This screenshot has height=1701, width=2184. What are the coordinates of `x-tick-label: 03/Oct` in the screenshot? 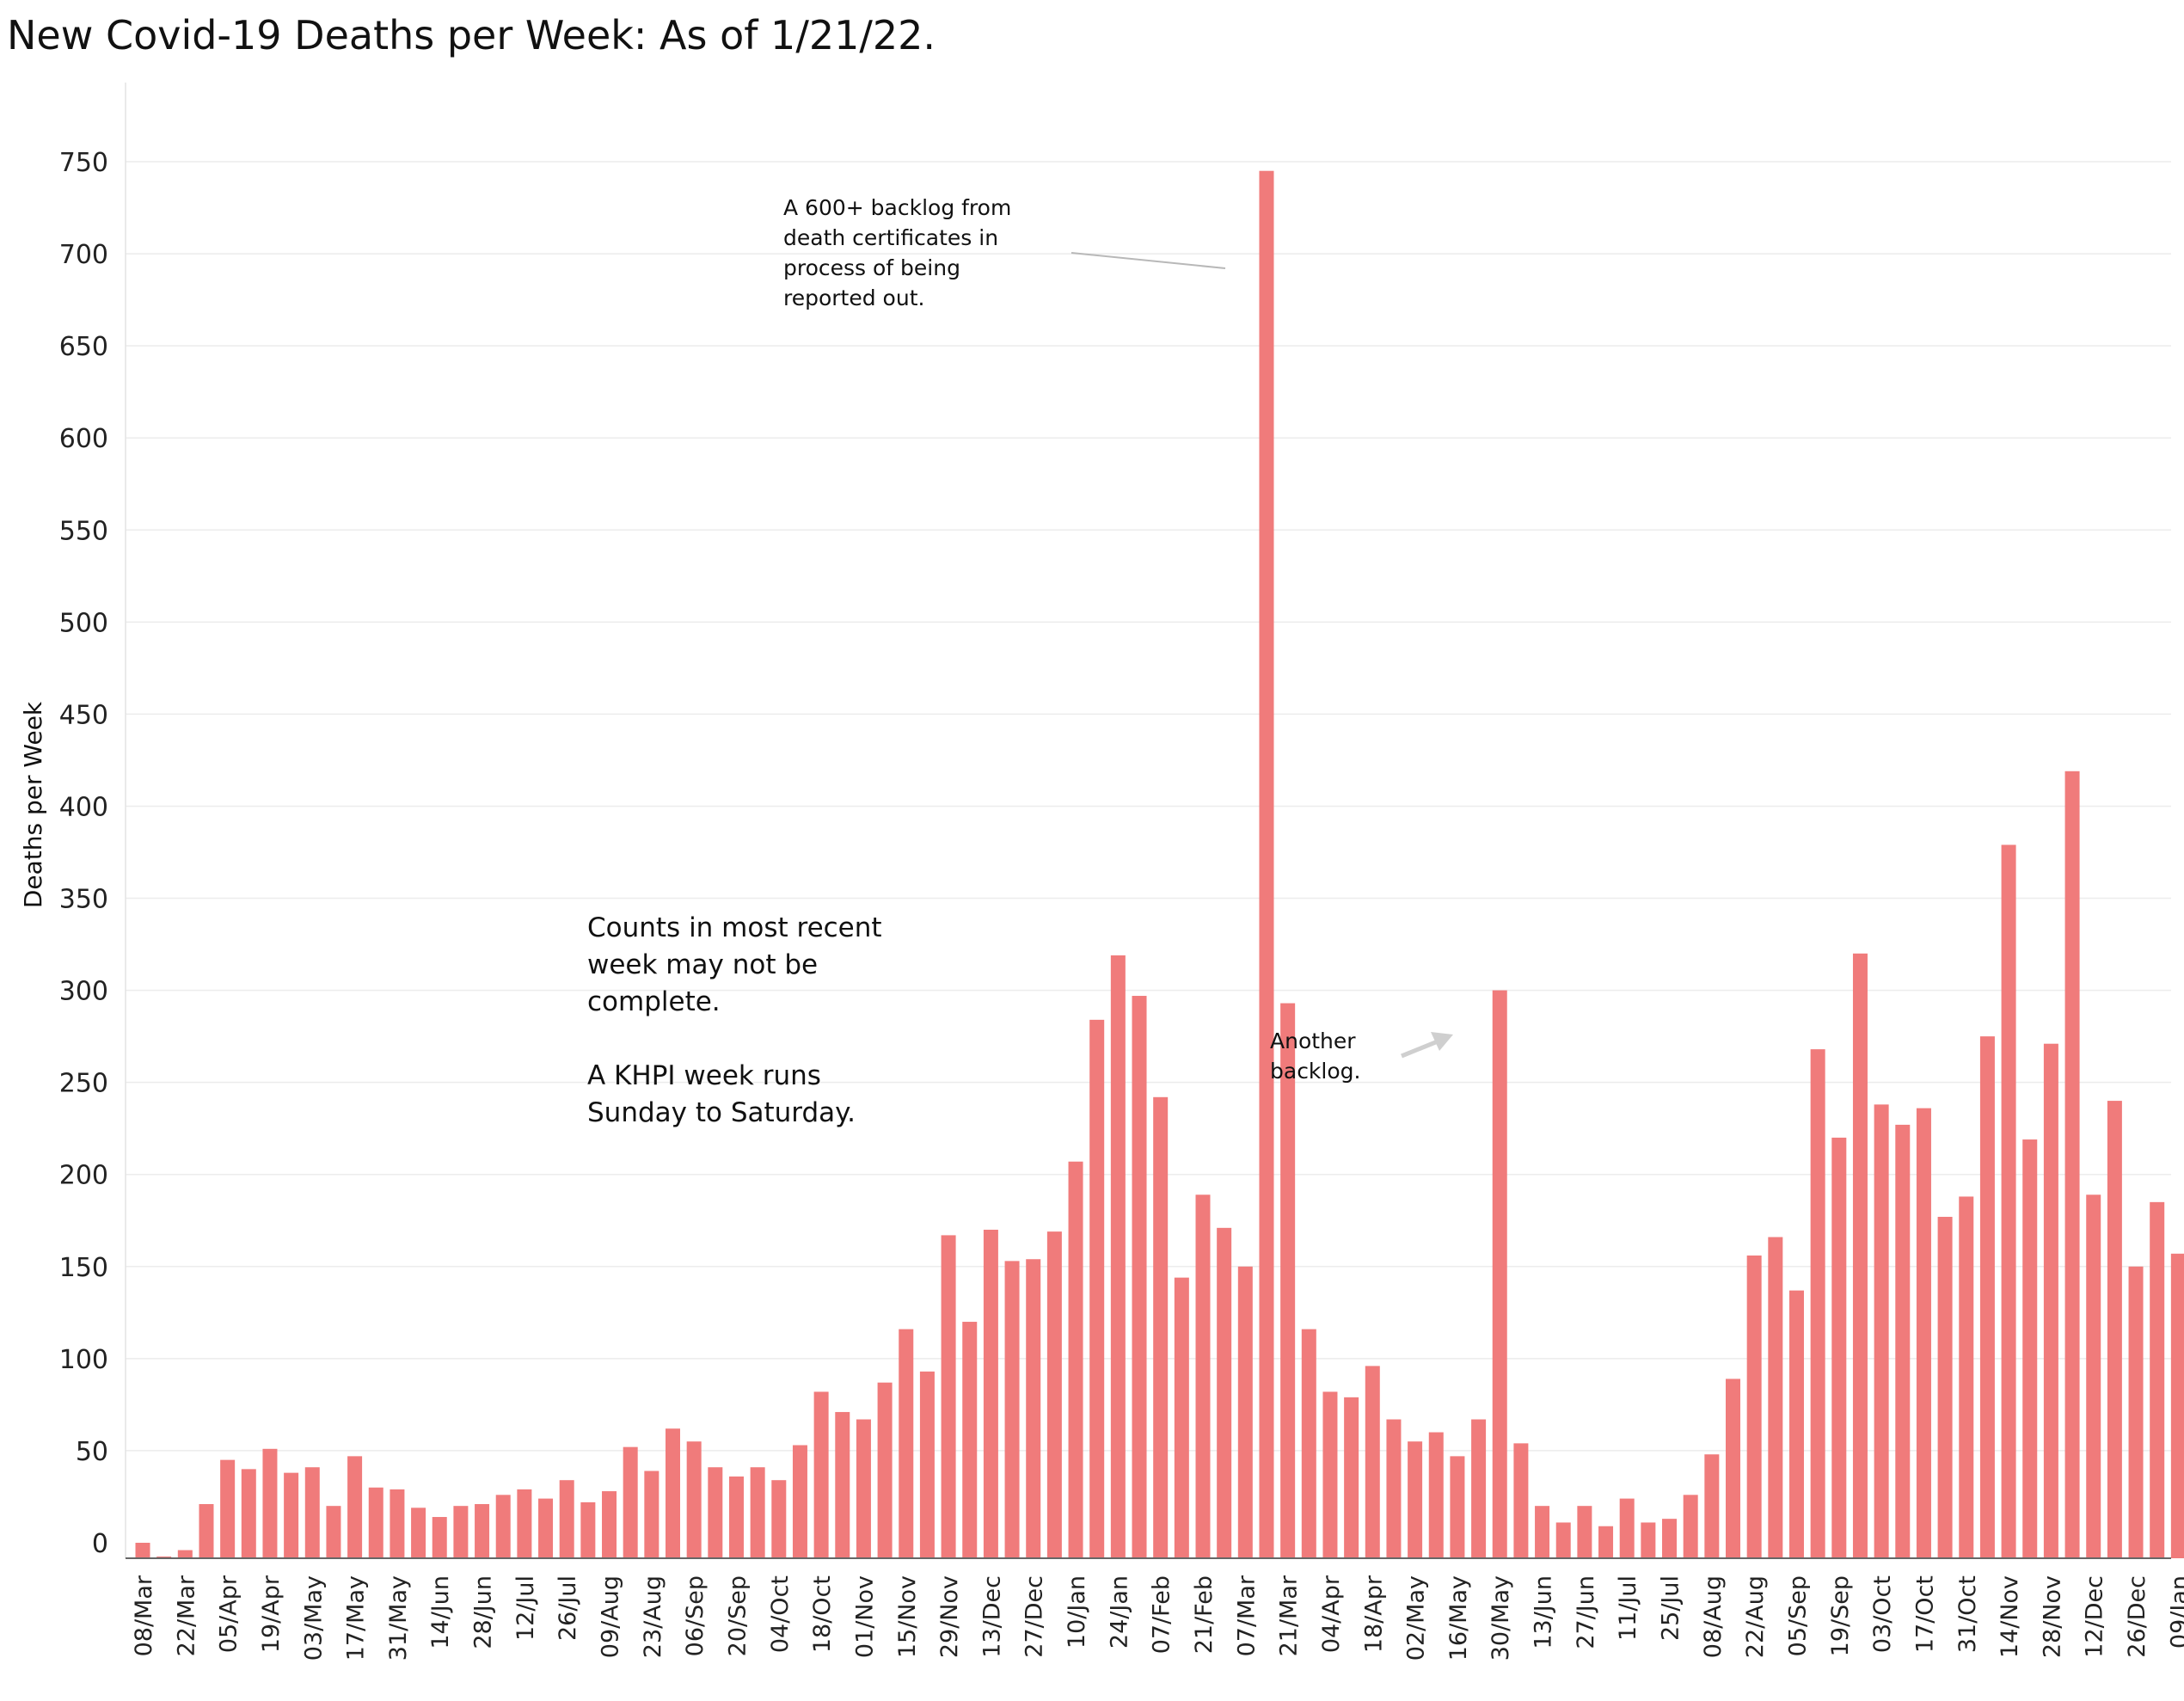 It's located at (1883, 1614).